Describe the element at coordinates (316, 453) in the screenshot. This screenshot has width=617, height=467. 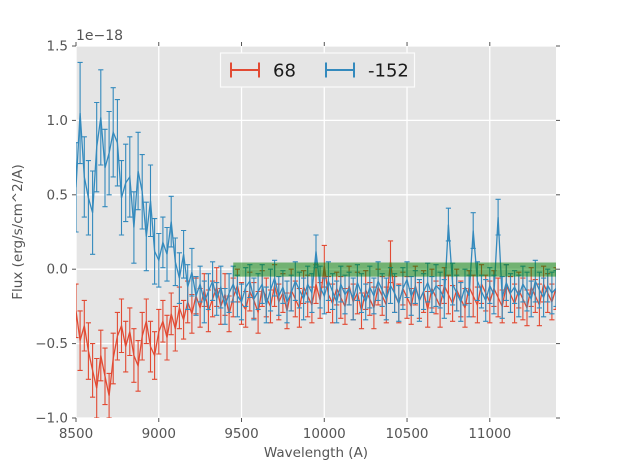
I see `x-axis-label: Wavelength (A)` at that location.